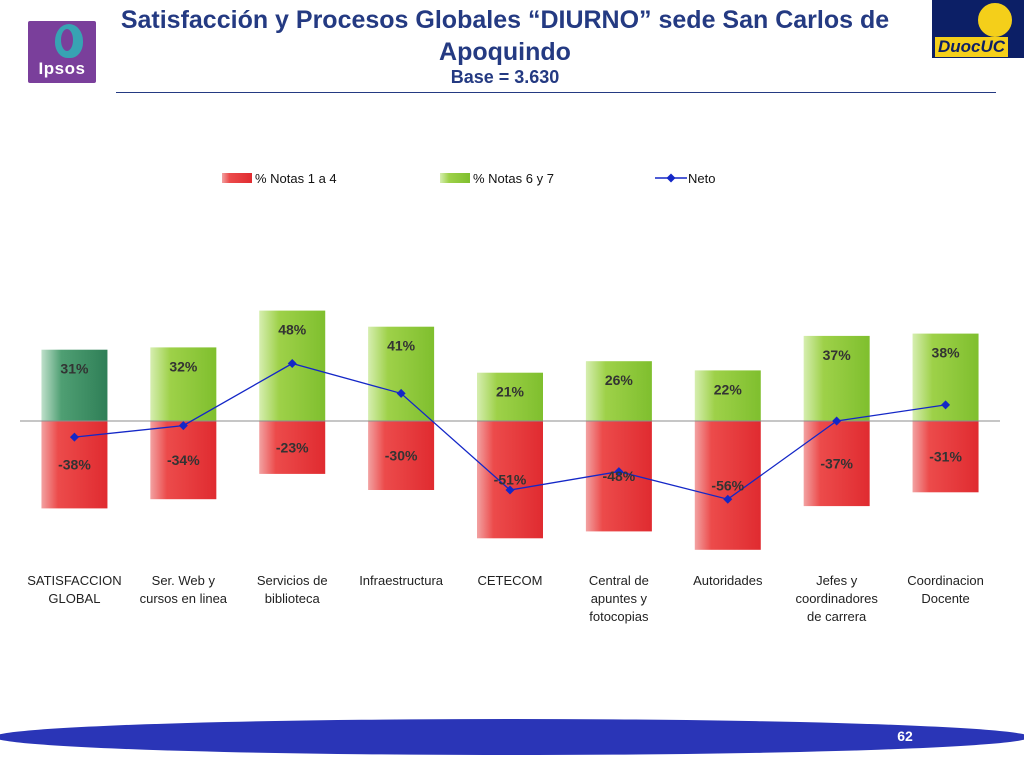  Describe the element at coordinates (510, 365) in the screenshot. I see `series-positive-bars` at that location.